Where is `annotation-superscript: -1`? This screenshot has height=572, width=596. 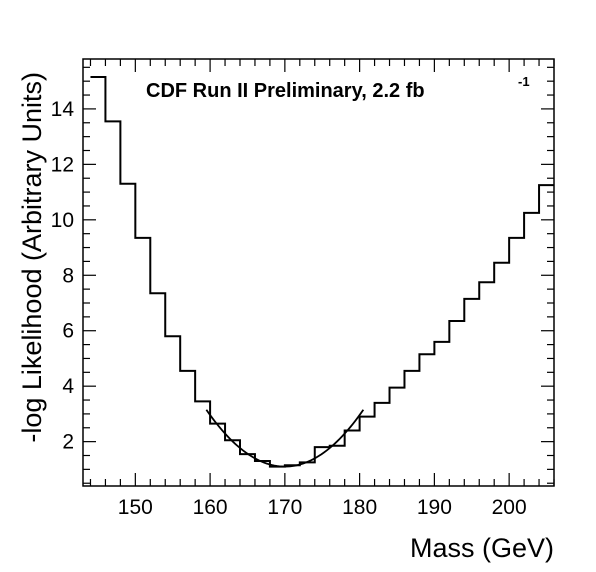
annotation-superscript: -1 is located at coordinates (524, 81).